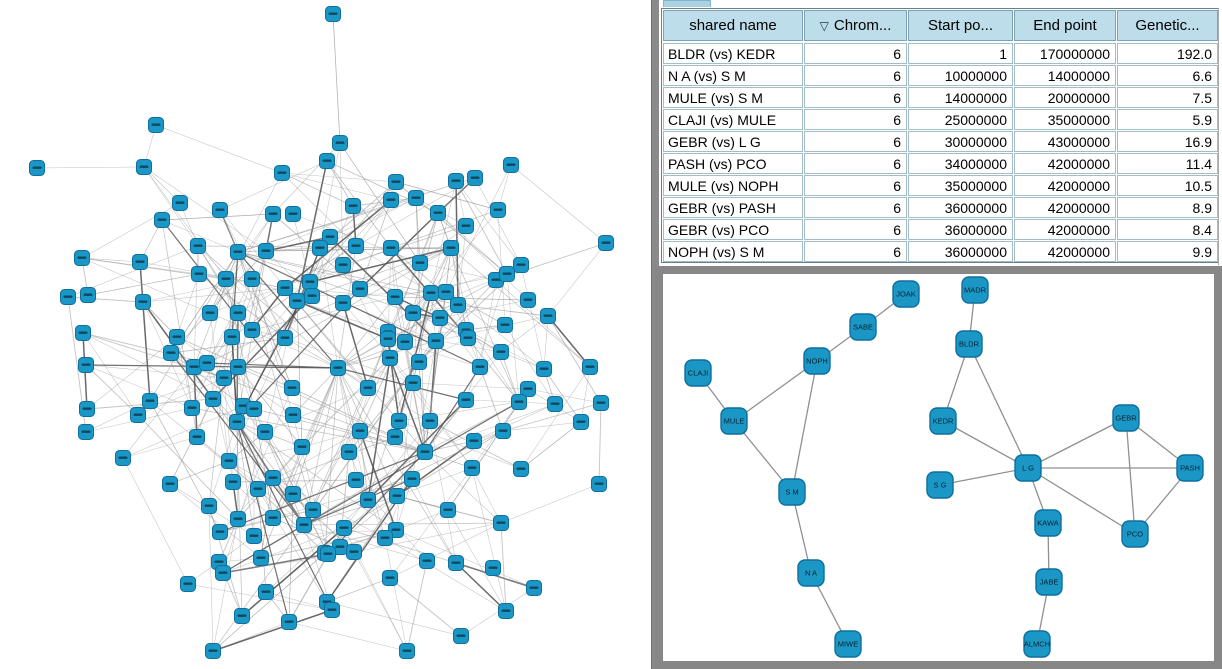 The width and height of the screenshot is (1222, 669). I want to click on network-node-almch: ALMCH, so click(1037, 644).